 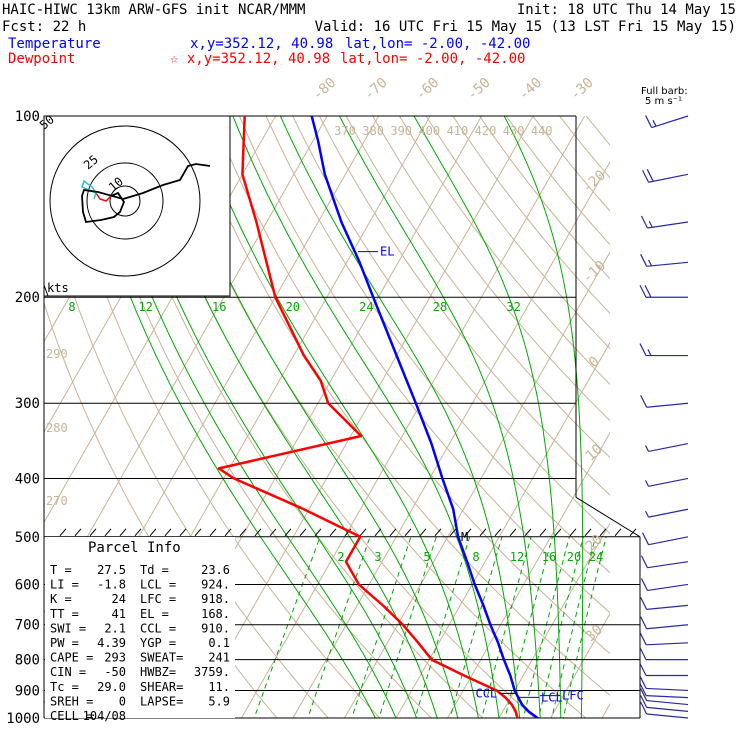 What do you see at coordinates (115, 628) in the screenshot?
I see `parcel-field-value: 2.1` at bounding box center [115, 628].